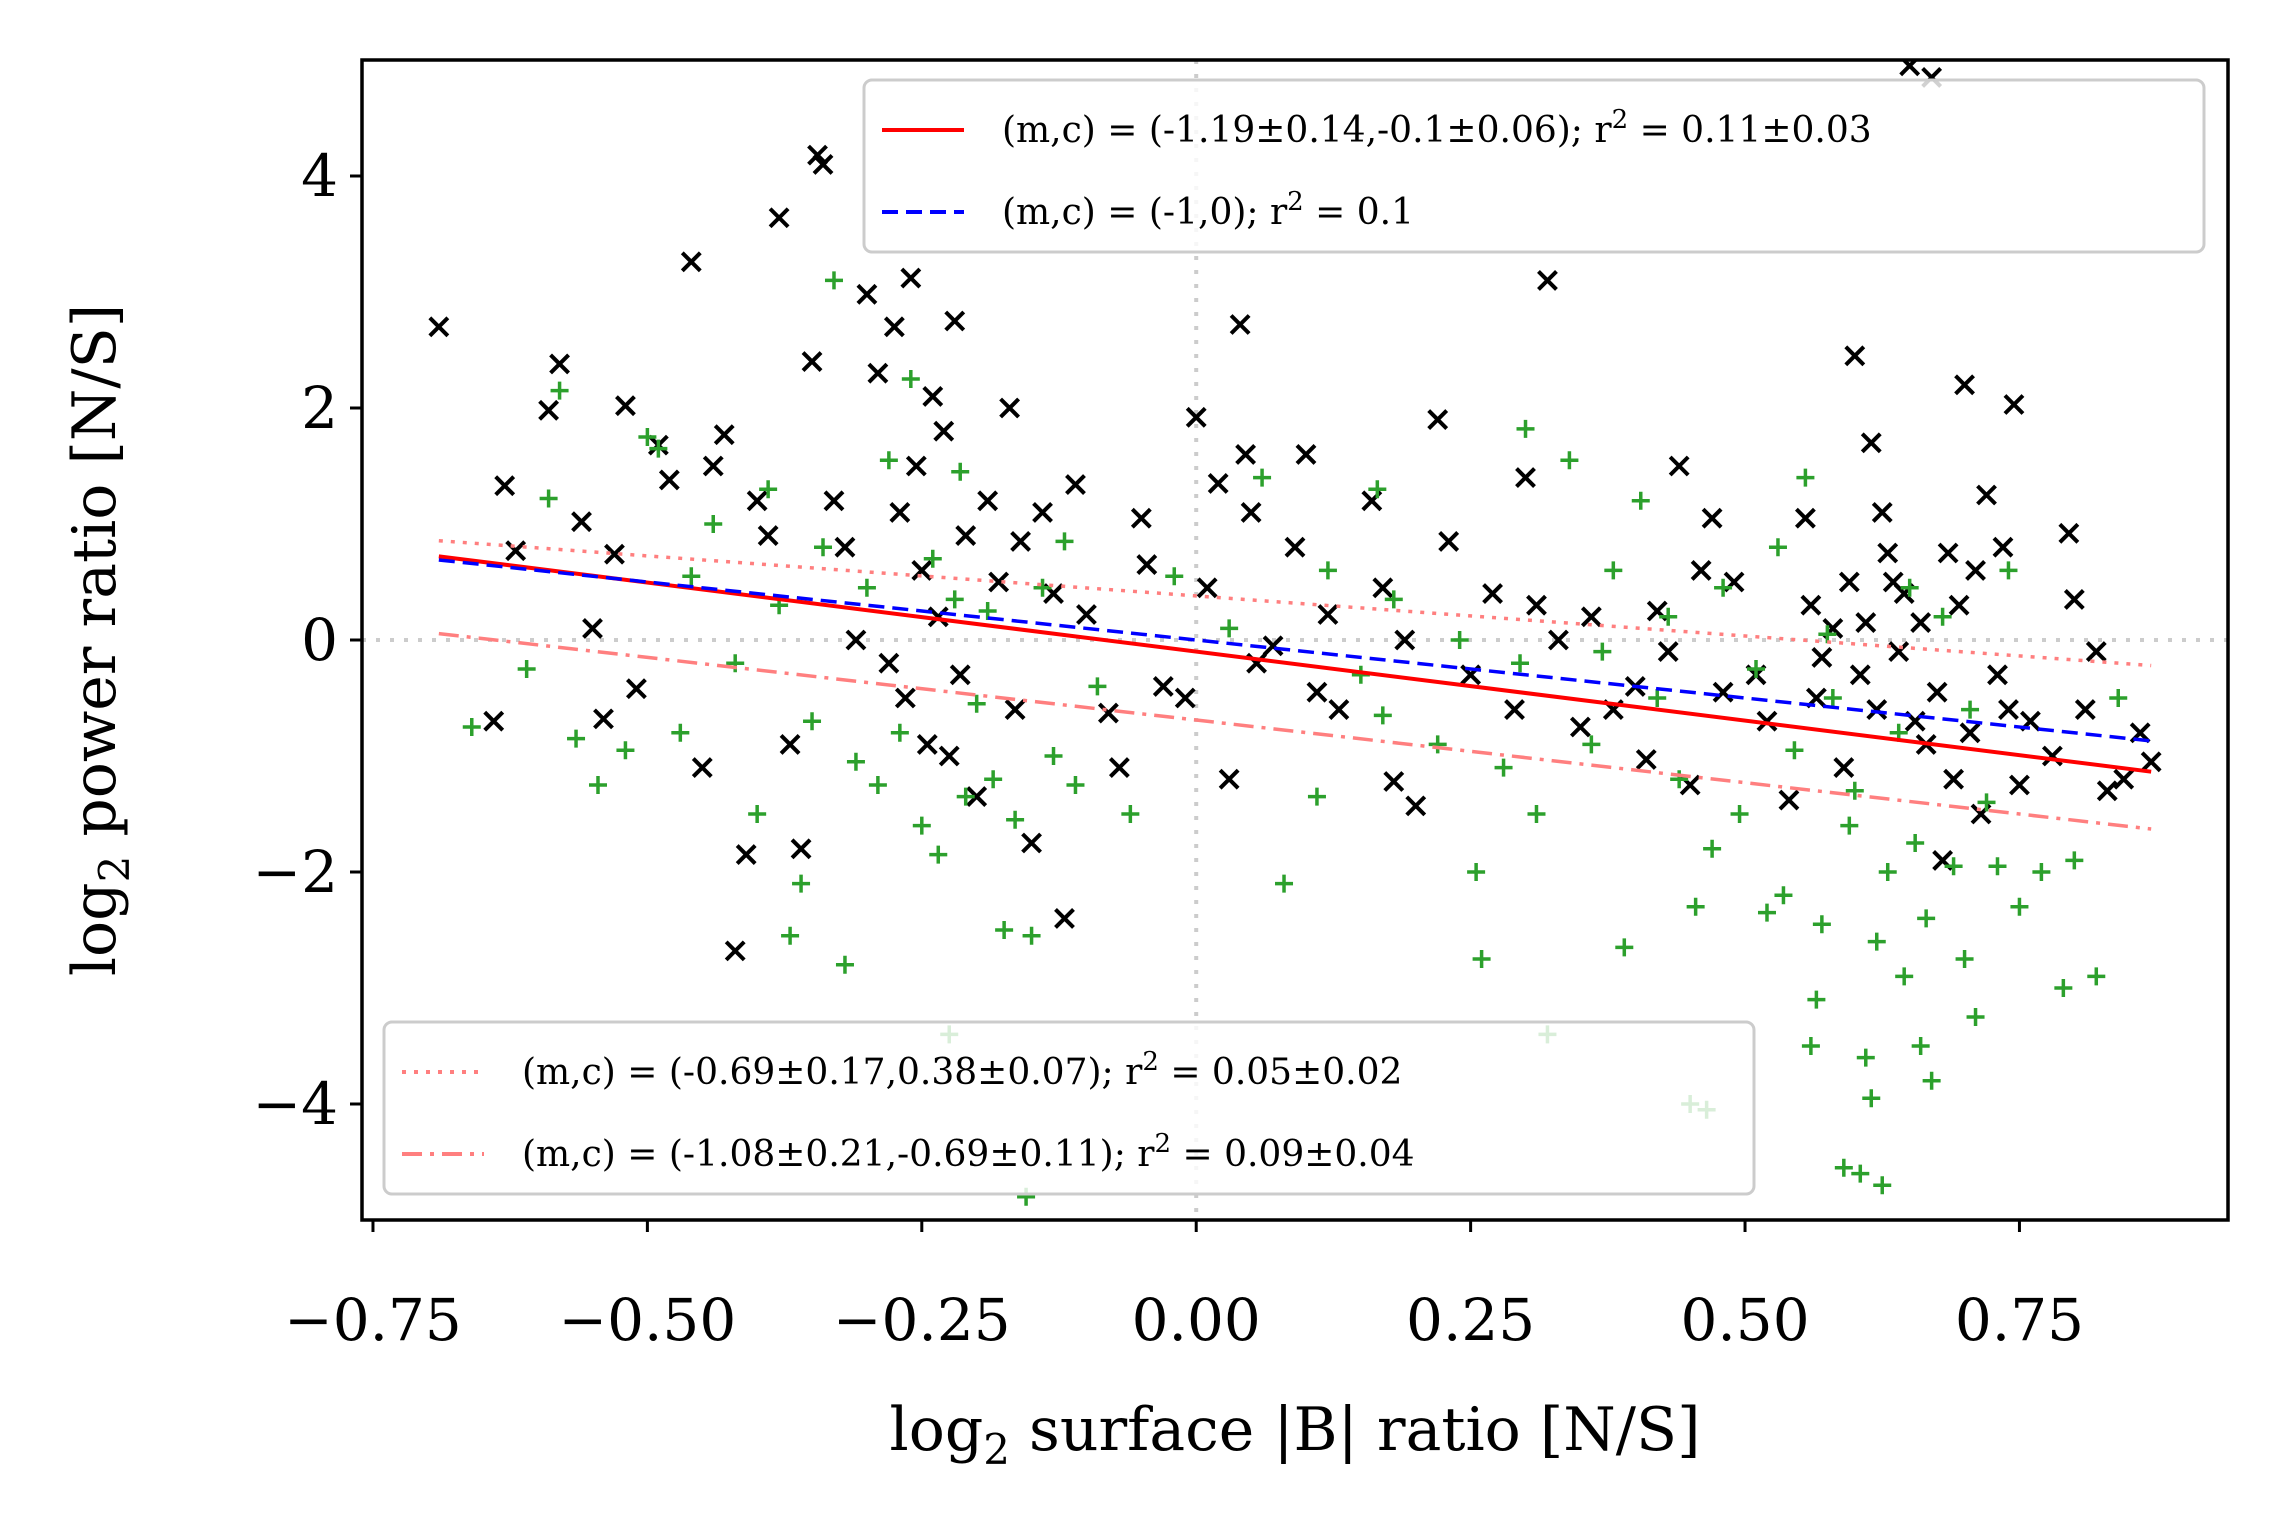  I want to click on x-tick-label: 0.00, so click(1196, 1320).